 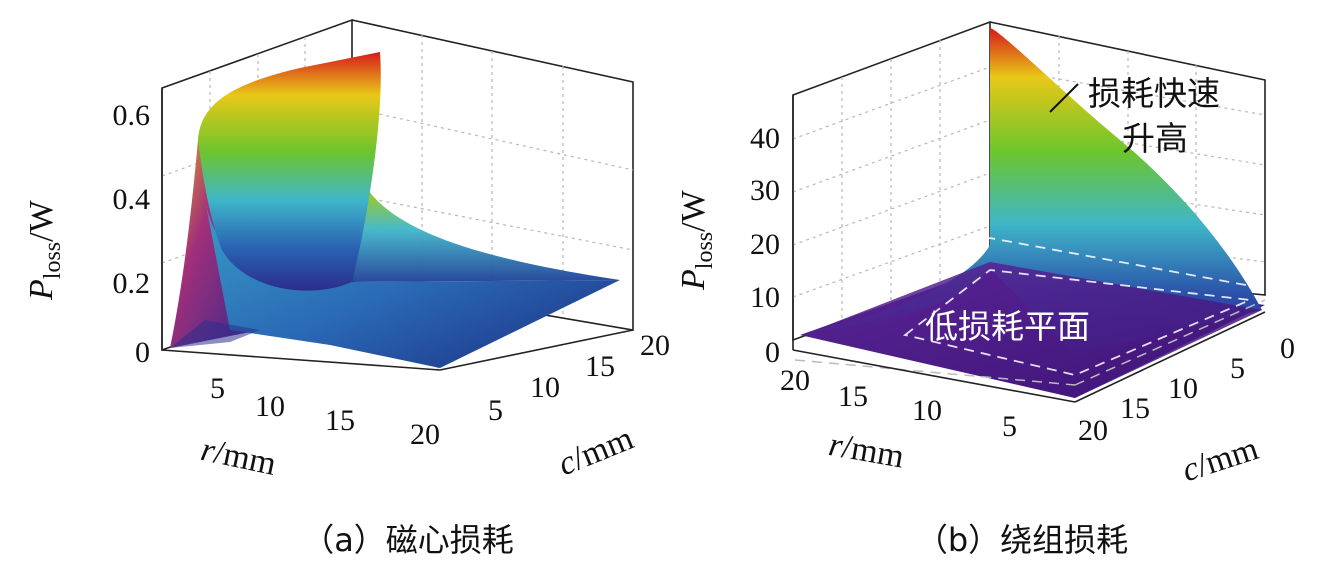 I want to click on panel-b-xlabel: r/mm, so click(x=866, y=451).